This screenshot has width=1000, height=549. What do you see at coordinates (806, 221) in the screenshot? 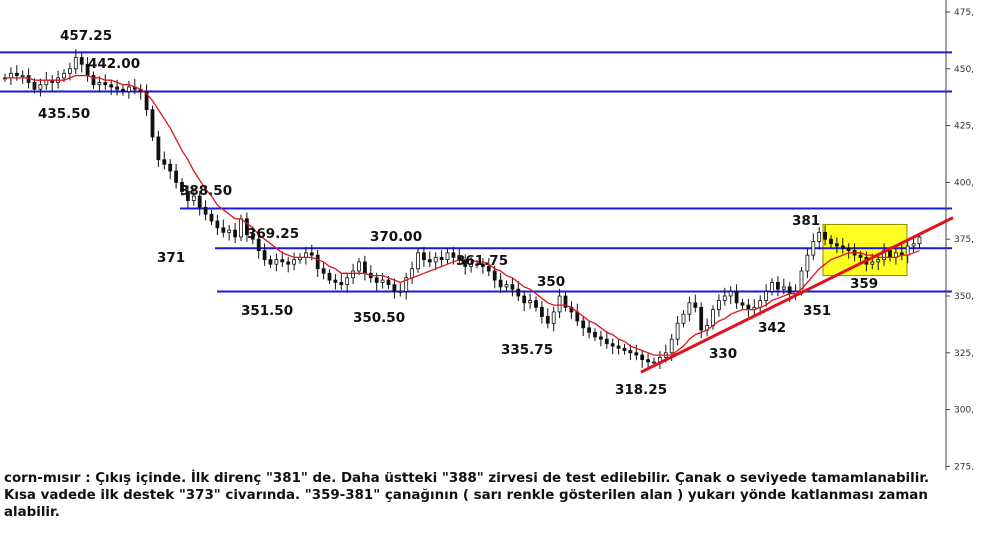
I see `price-label: 381` at bounding box center [806, 221].